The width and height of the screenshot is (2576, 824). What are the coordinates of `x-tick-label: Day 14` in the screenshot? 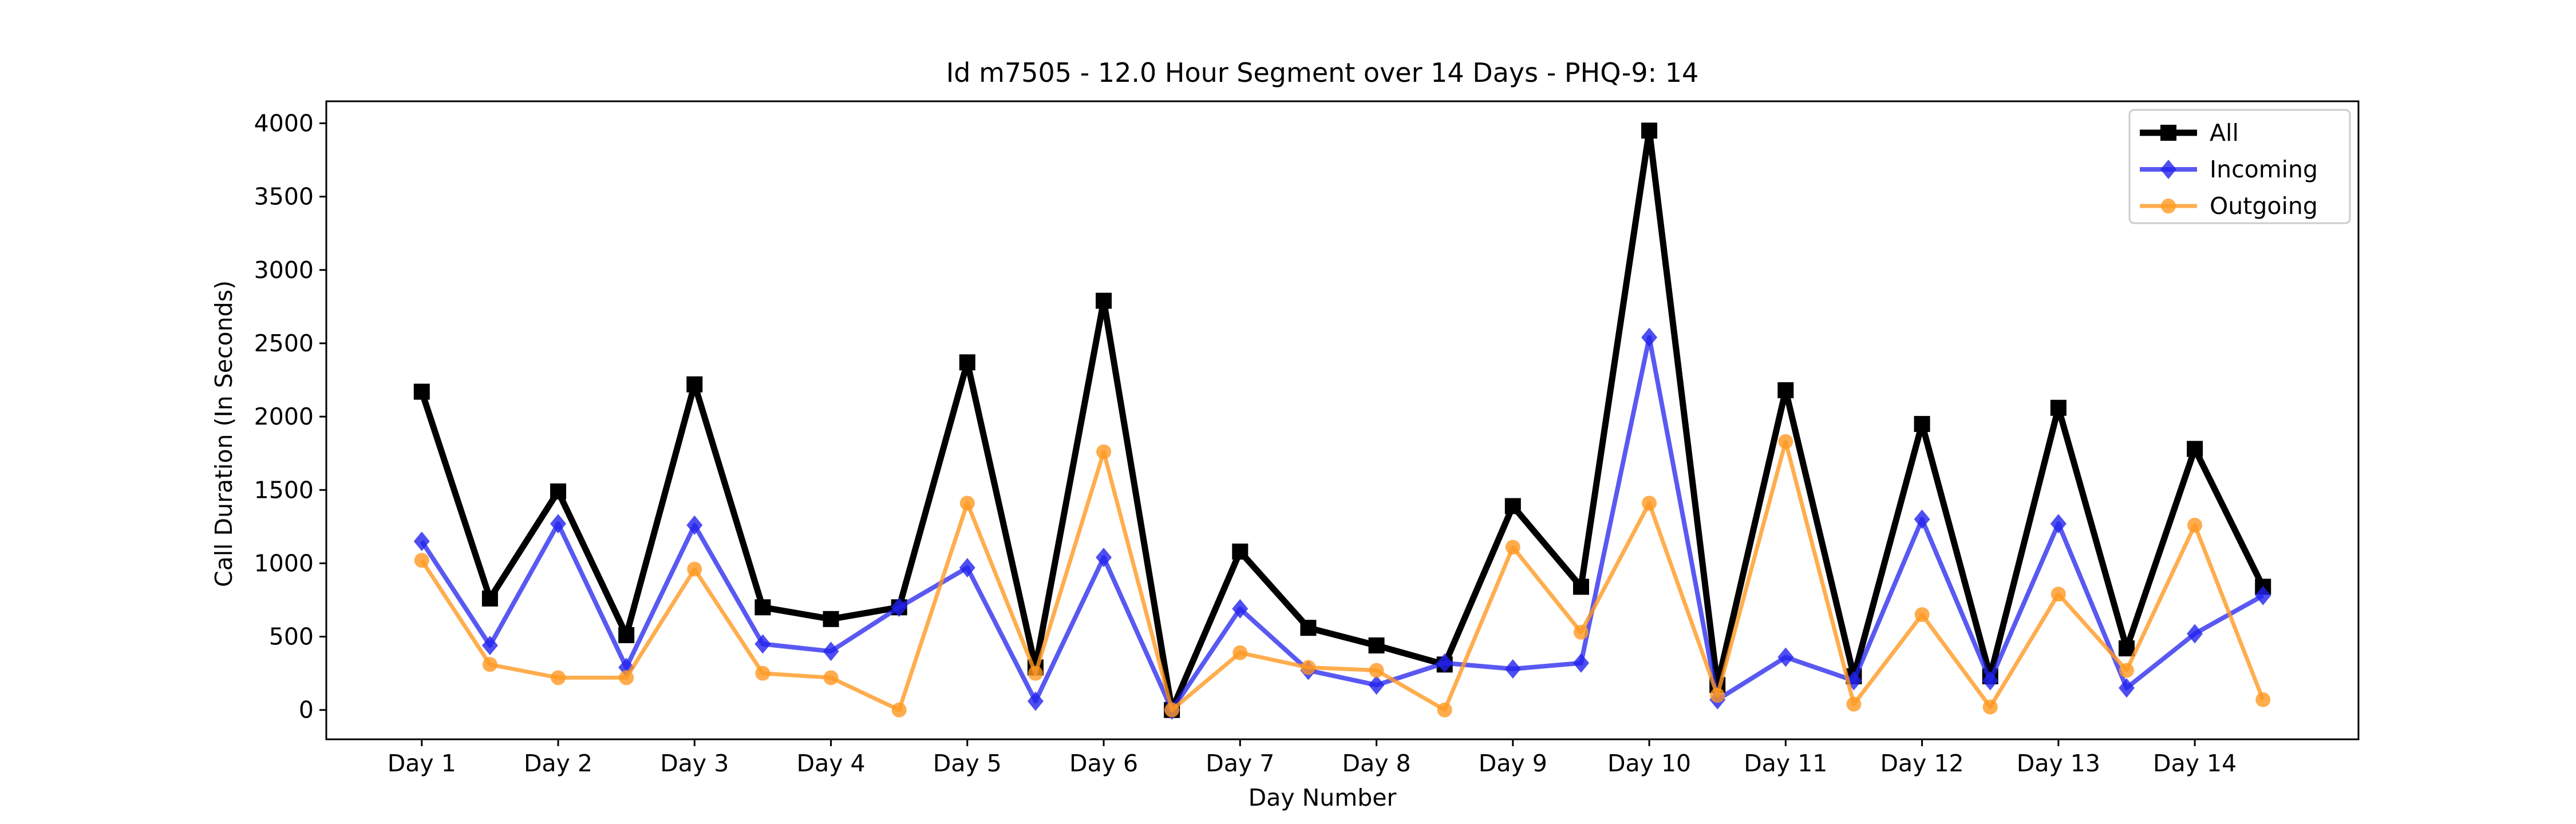 It's located at (2195, 763).